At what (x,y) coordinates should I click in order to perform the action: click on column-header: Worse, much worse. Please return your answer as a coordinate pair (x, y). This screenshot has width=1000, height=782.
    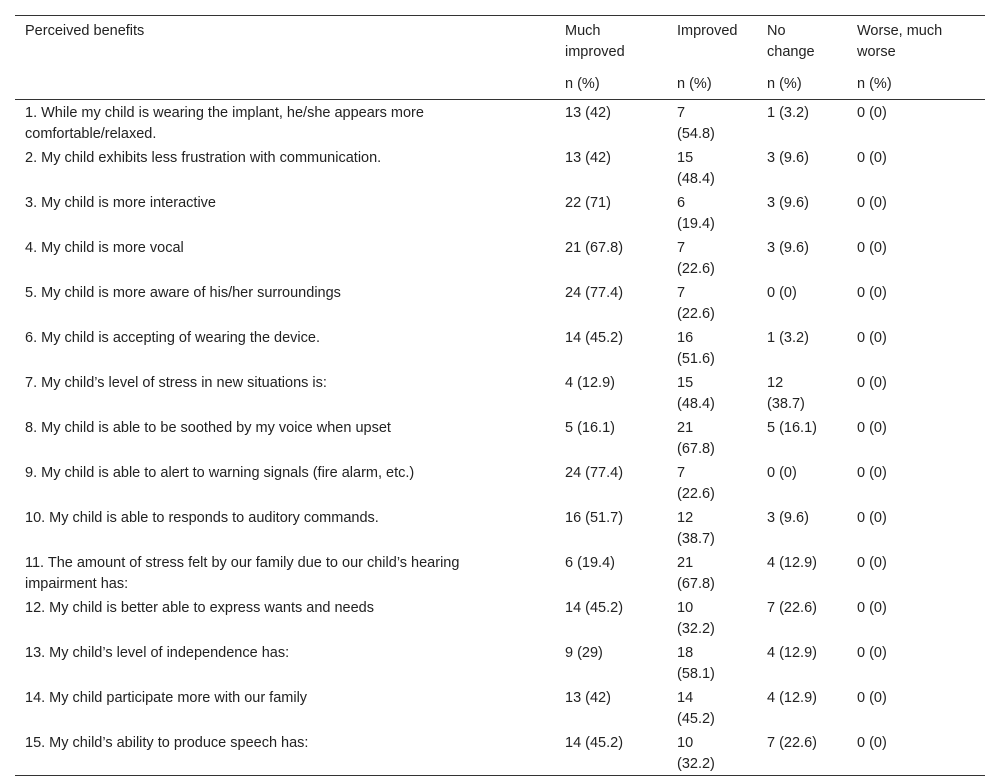
    Looking at the image, I should click on (900, 41).